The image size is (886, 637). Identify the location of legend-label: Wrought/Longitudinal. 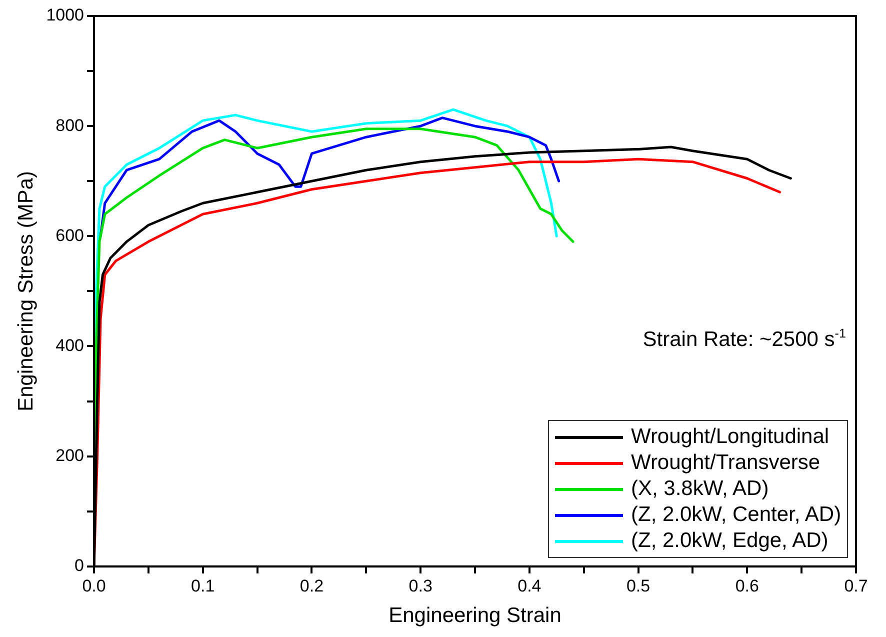
(730, 437).